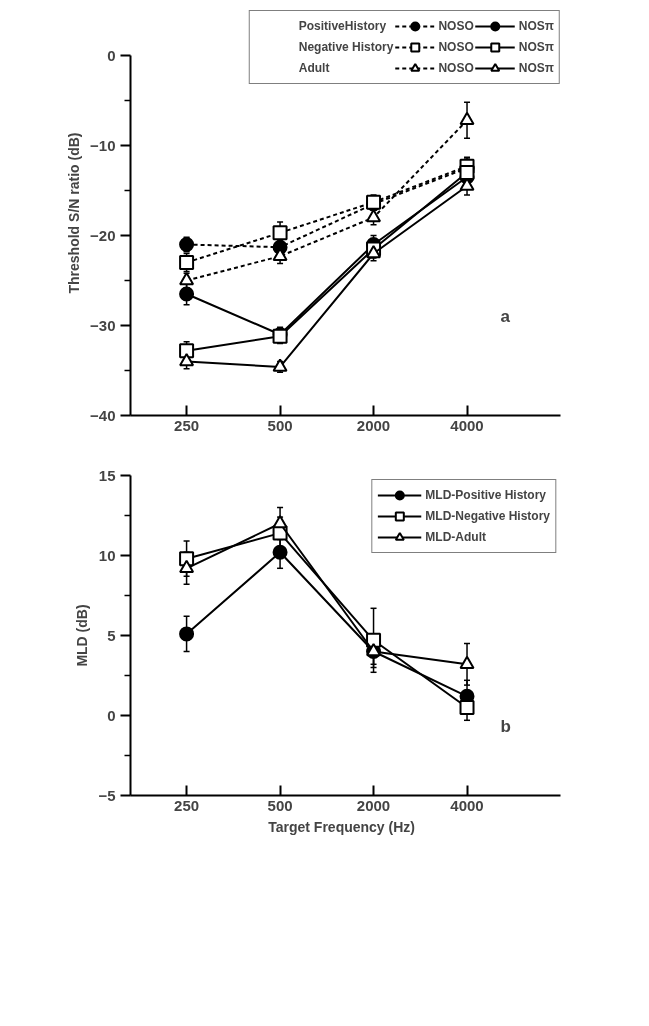 The height and width of the screenshot is (1026, 649). What do you see at coordinates (505, 316) in the screenshot?
I see `annotation: a` at bounding box center [505, 316].